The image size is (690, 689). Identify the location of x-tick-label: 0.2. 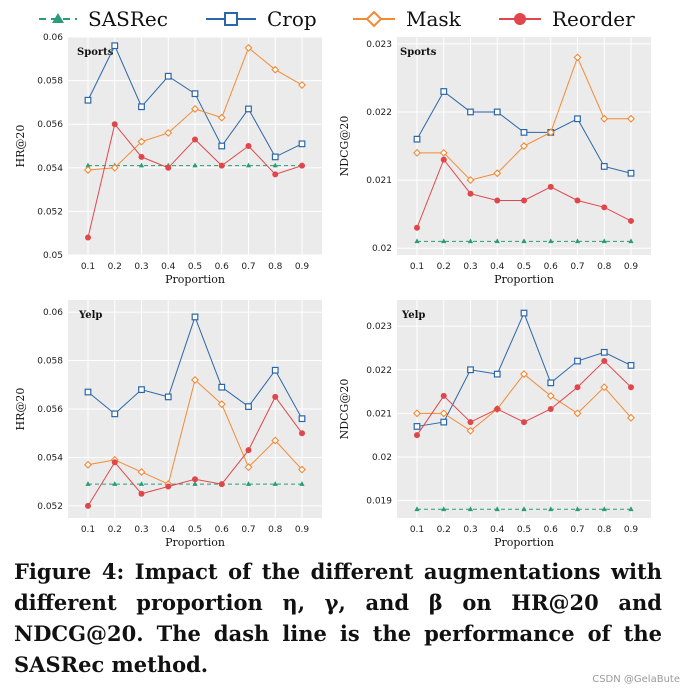
(115, 267).